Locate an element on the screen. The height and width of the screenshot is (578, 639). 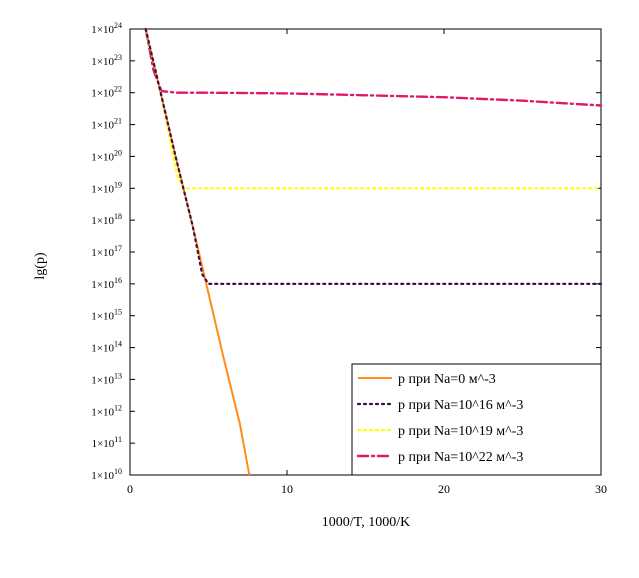
y-tick-label: 1×10¹⁶ is located at coordinates (106, 283).